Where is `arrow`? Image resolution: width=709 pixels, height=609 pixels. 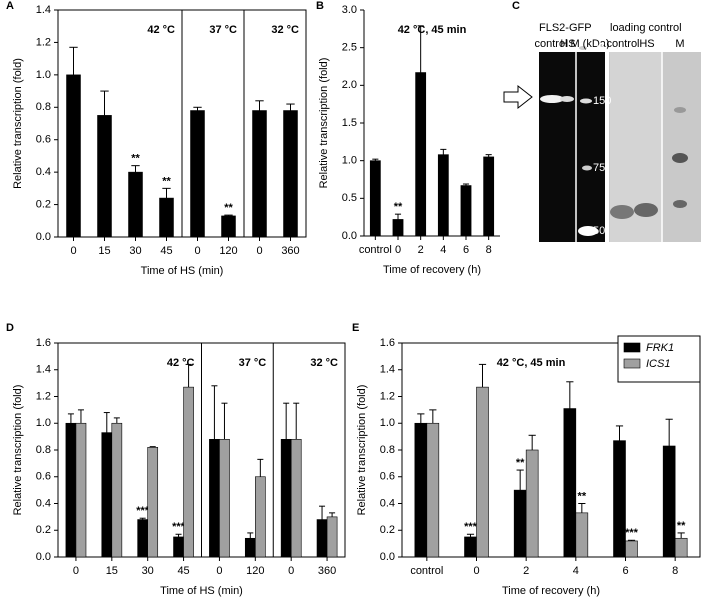 arrow is located at coordinates (518, 97).